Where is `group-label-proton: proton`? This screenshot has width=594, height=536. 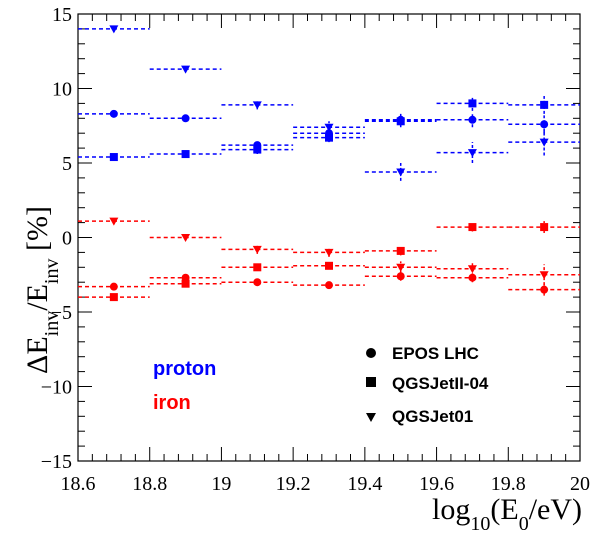
group-label-proton: proton is located at coordinates (184, 369).